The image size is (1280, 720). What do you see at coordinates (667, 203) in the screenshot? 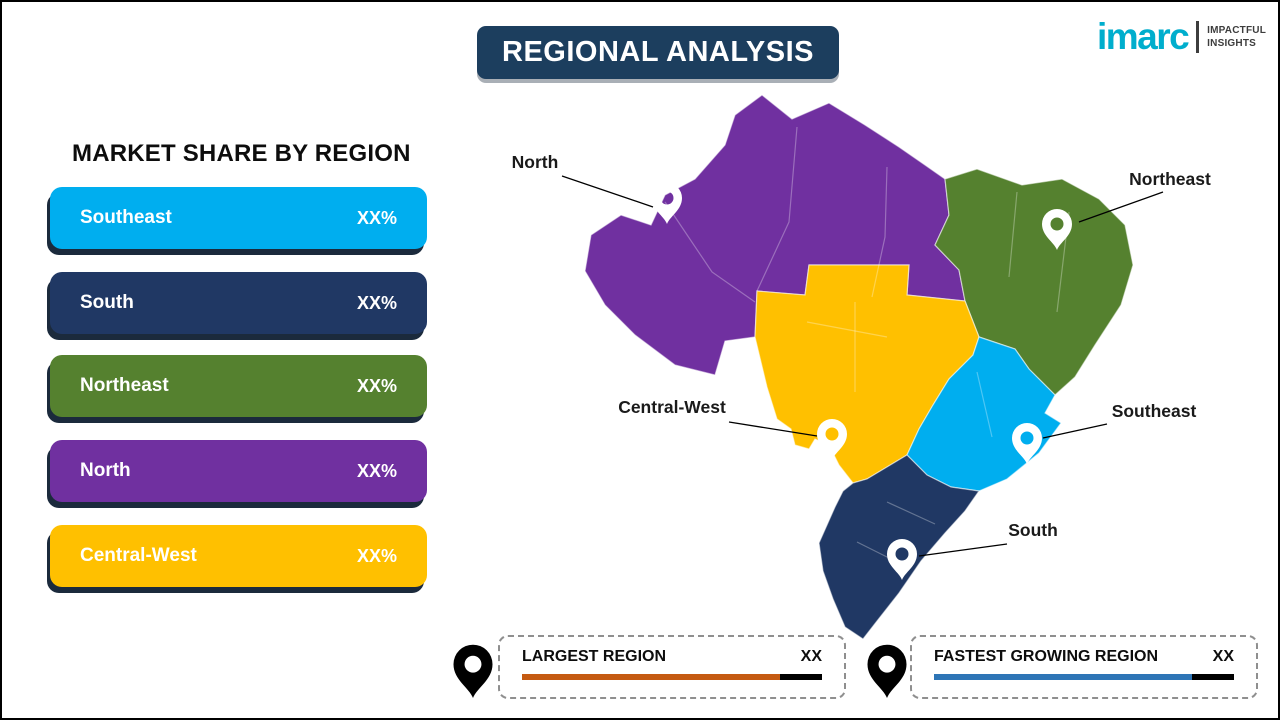
I see `map-pin-north` at bounding box center [667, 203].